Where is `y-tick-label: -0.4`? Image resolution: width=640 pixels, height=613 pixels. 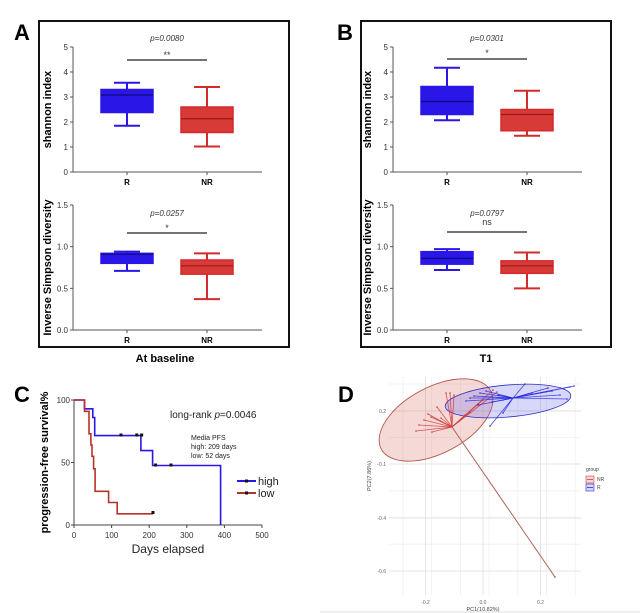
y-tick-label: -0.4 is located at coordinates (381, 519).